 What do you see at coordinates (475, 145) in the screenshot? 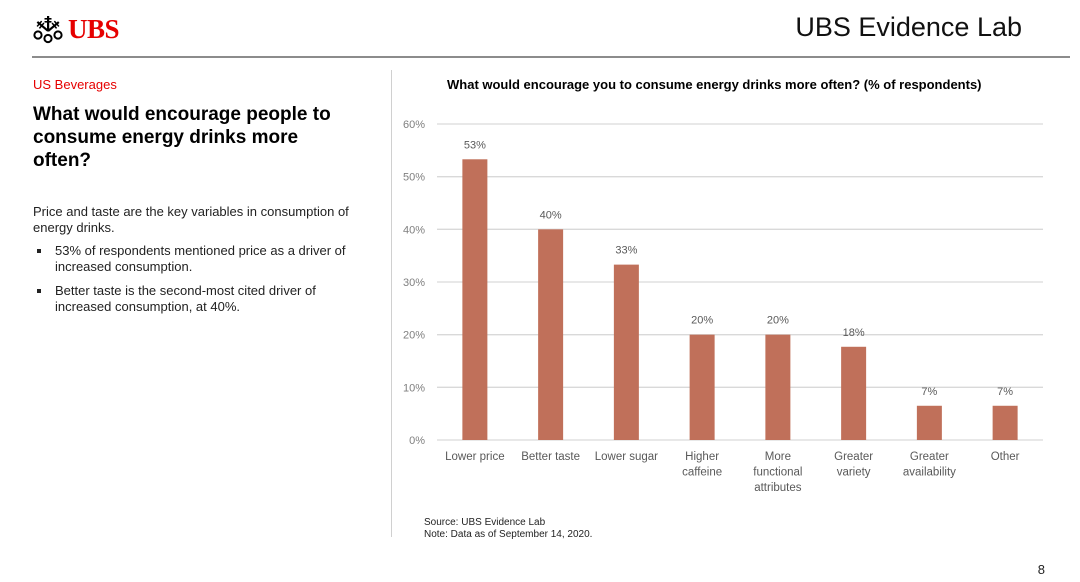
I see `data-label: 53%` at bounding box center [475, 145].